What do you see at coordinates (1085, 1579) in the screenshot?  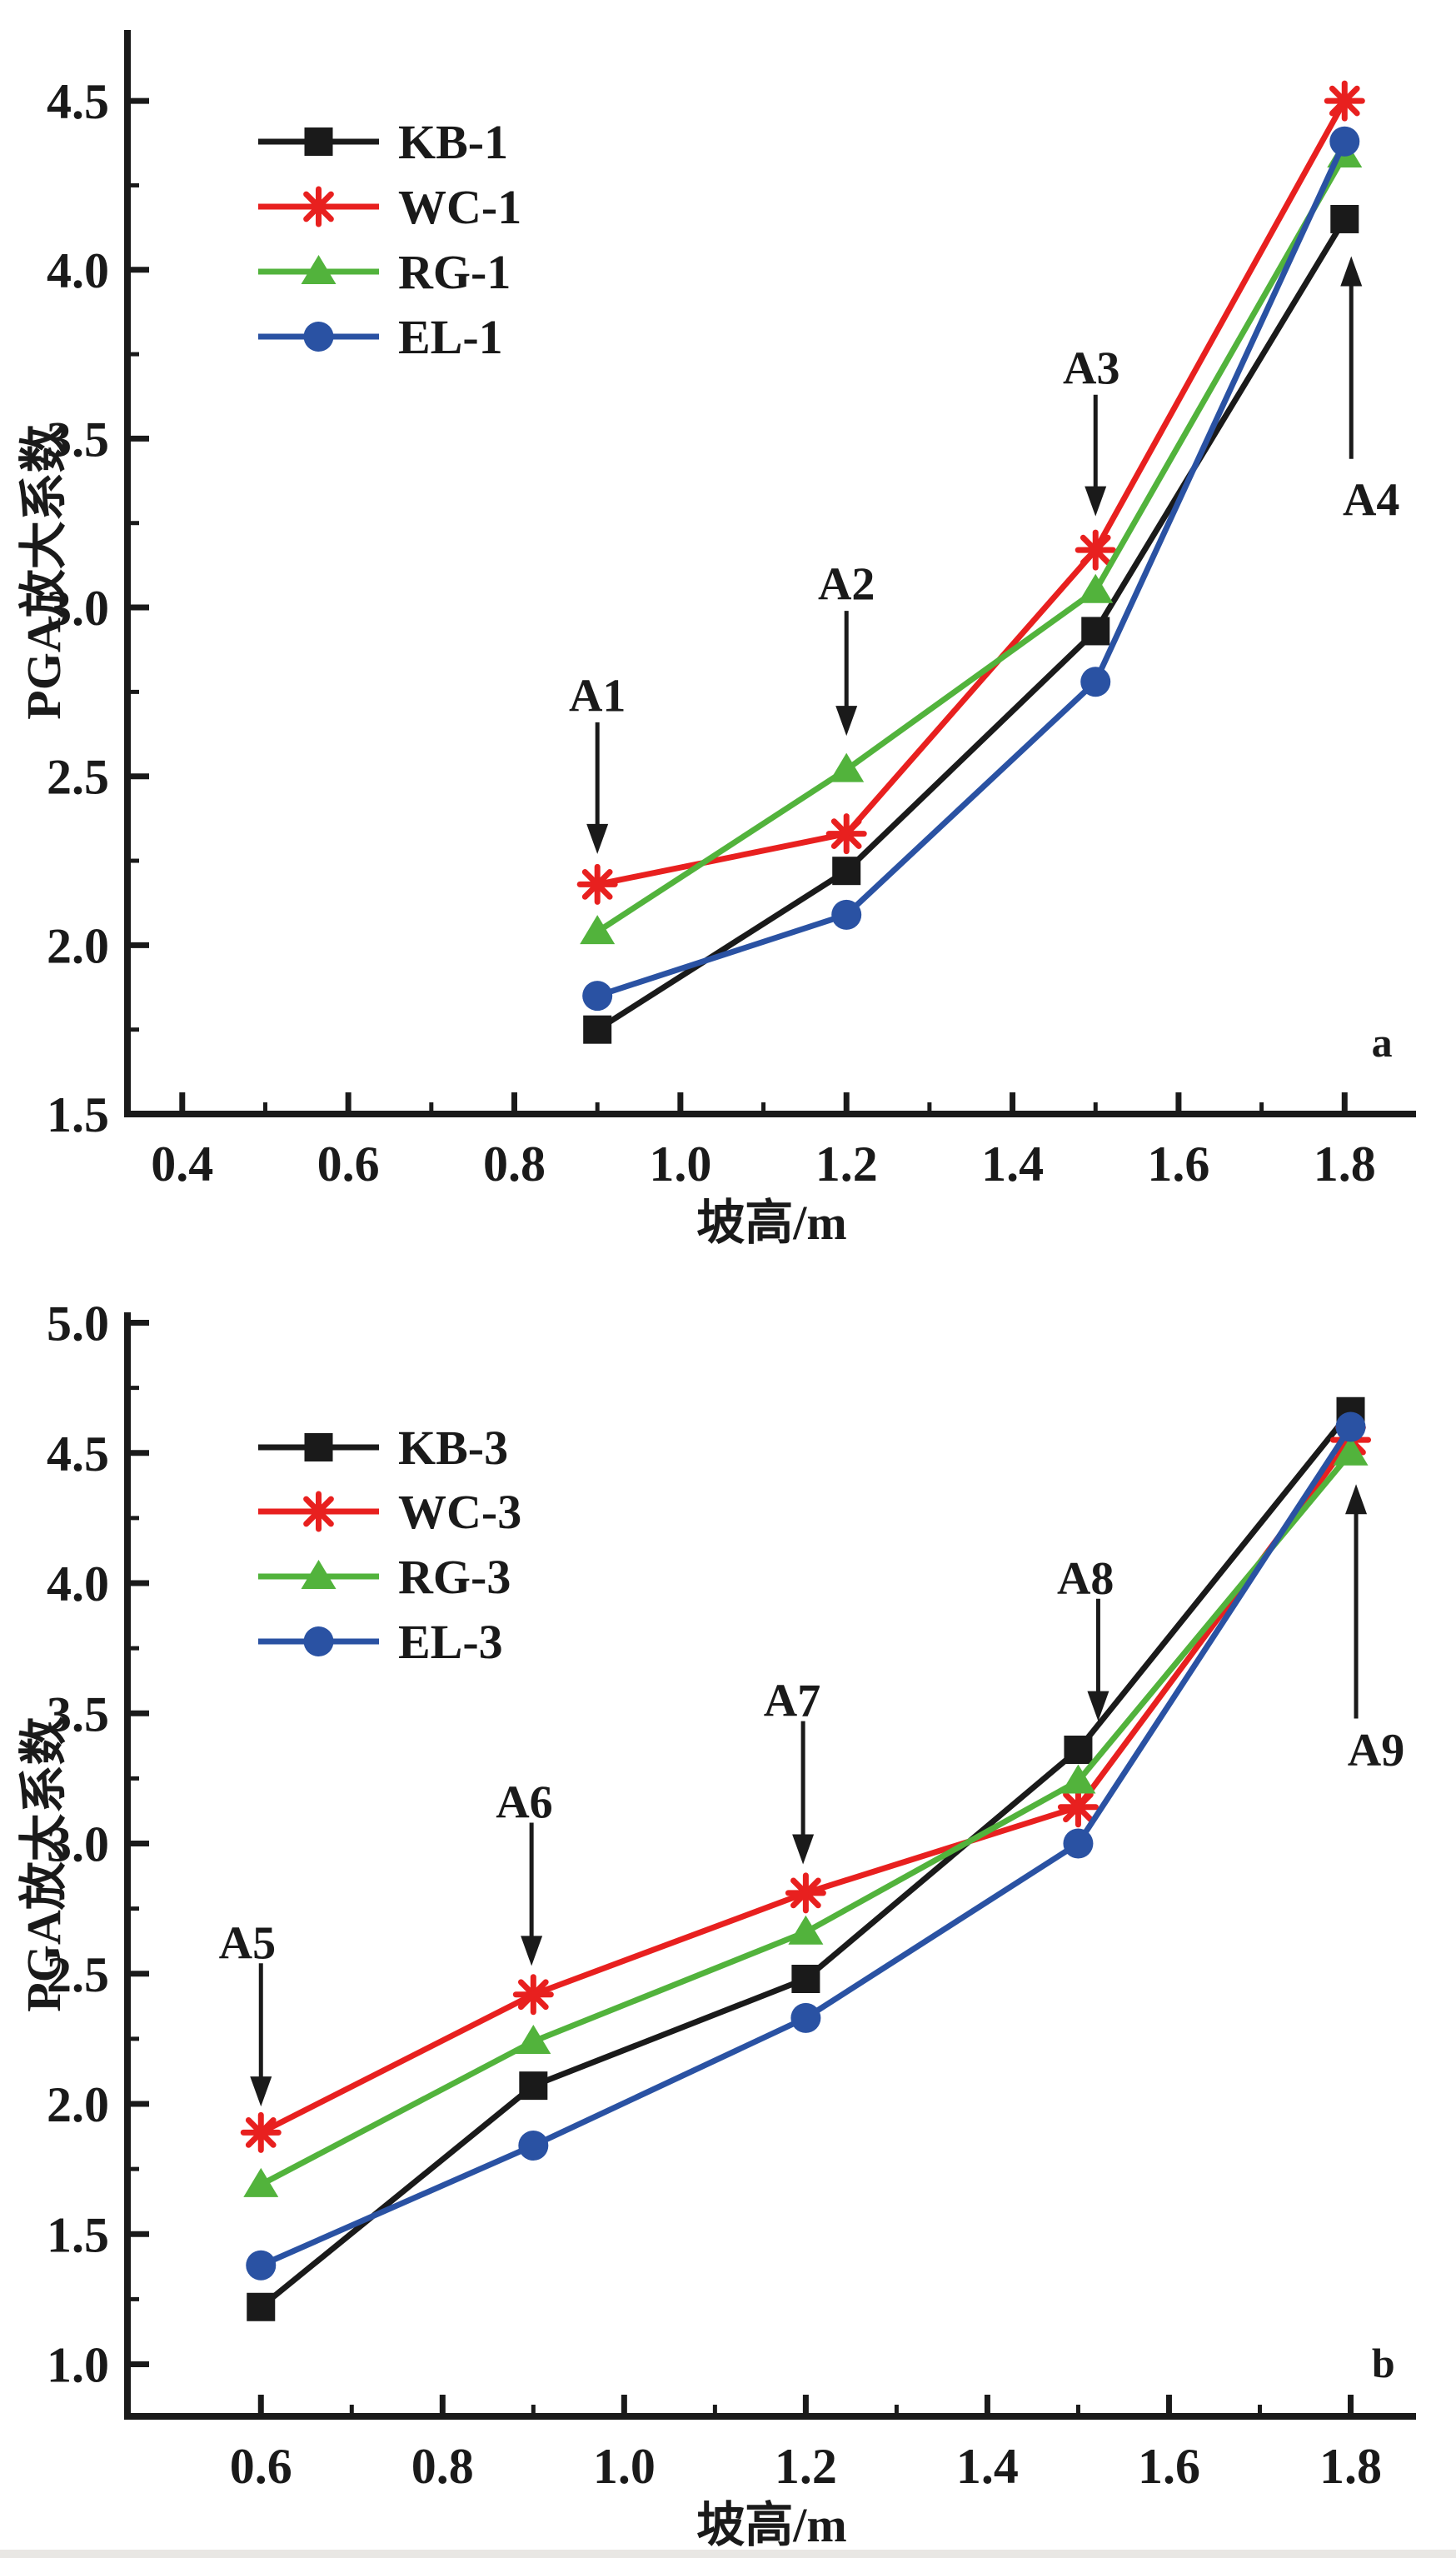 I see `annotation-label: A8` at bounding box center [1085, 1579].